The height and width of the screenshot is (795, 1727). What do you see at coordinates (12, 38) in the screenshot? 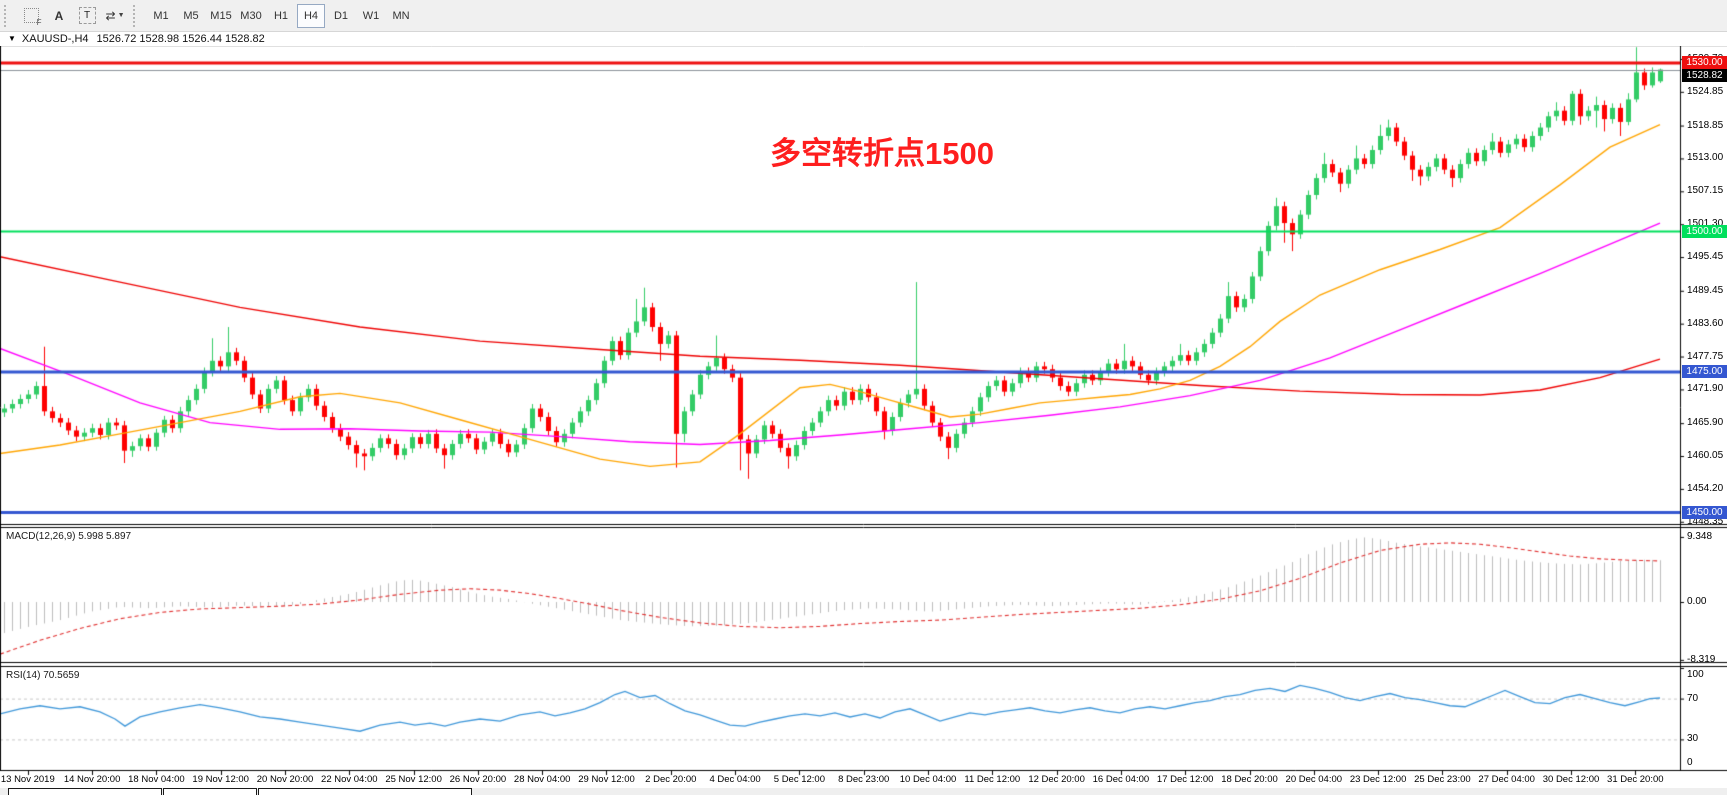
I see `chart-dropdown-icon: ▼` at bounding box center [12, 38].